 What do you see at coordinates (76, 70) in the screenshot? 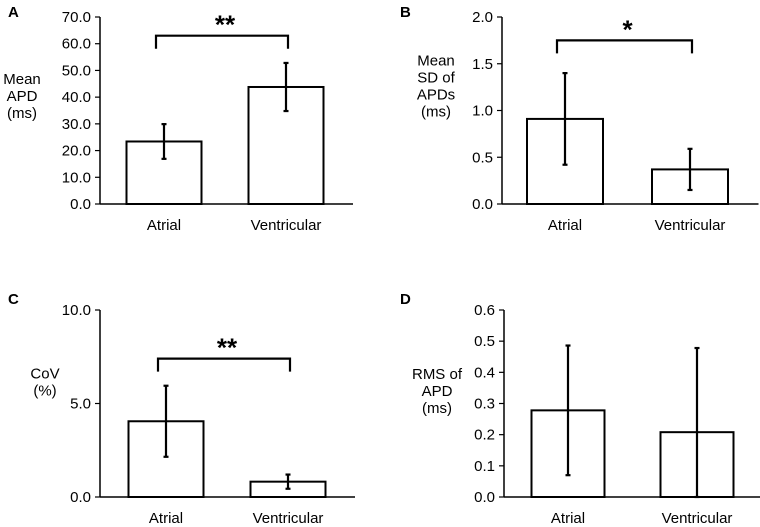
I see `panel-a-ytick-label: 50.0` at bounding box center [76, 70].